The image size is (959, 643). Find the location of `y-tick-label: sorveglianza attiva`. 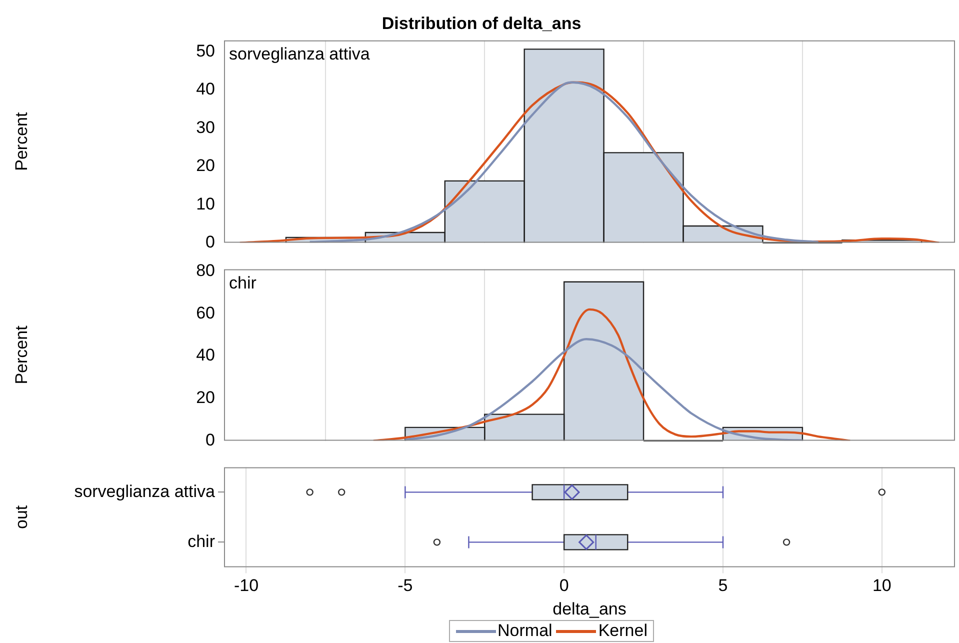

y-tick-label: sorveglianza attiva is located at coordinates (145, 491).